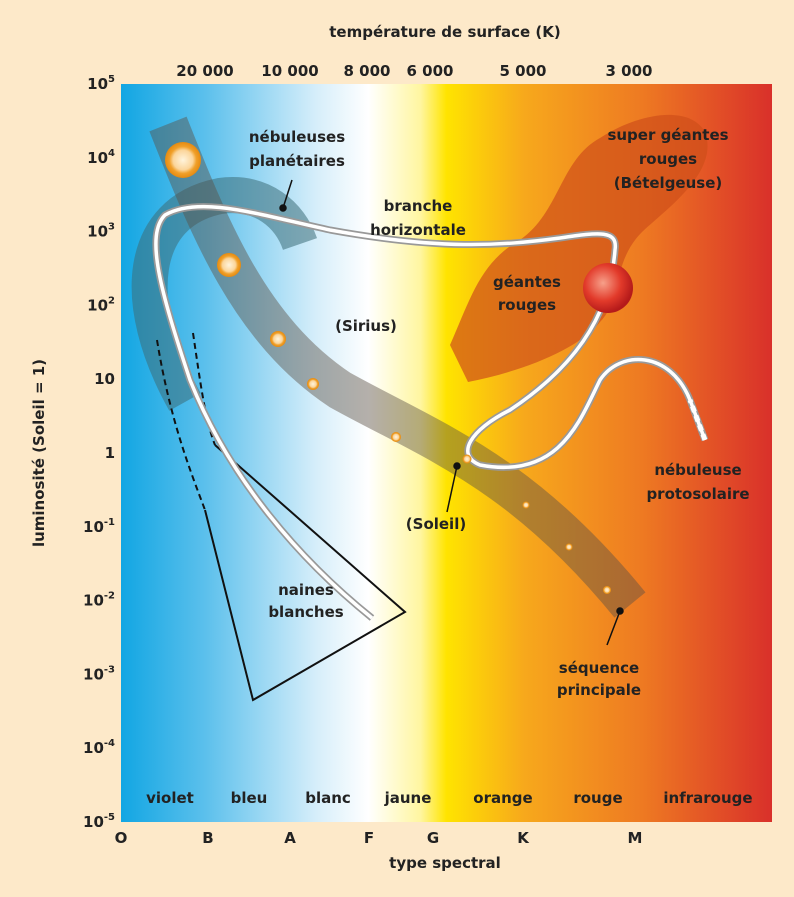 Image resolution: width=794 pixels, height=897 pixels. Describe the element at coordinates (430, 71) in the screenshot. I see `top-tick-label: 6 000` at that location.